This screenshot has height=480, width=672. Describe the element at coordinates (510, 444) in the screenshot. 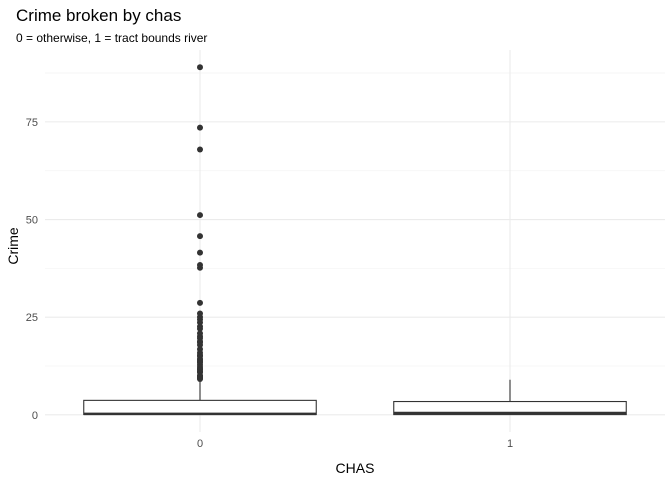

I see `x-tick-label: 1` at that location.